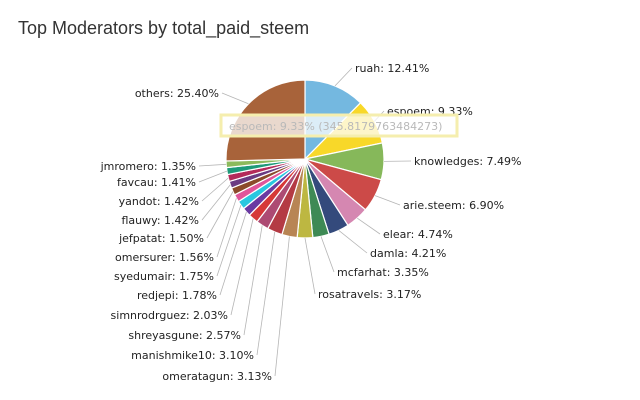 This screenshot has width=640, height=400. I want to click on chart-title: Top Moderators by total_paid_steem, so click(164, 28).